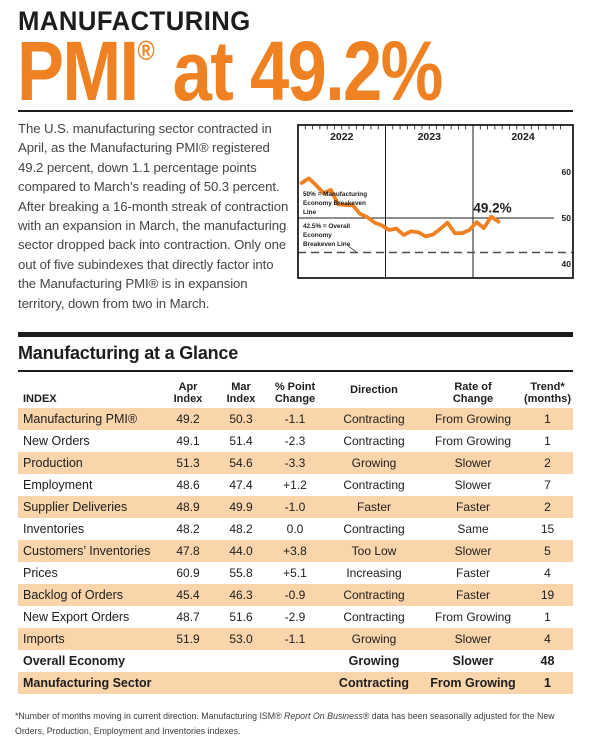  I want to click on column-header: Trend* (months), so click(547, 393).